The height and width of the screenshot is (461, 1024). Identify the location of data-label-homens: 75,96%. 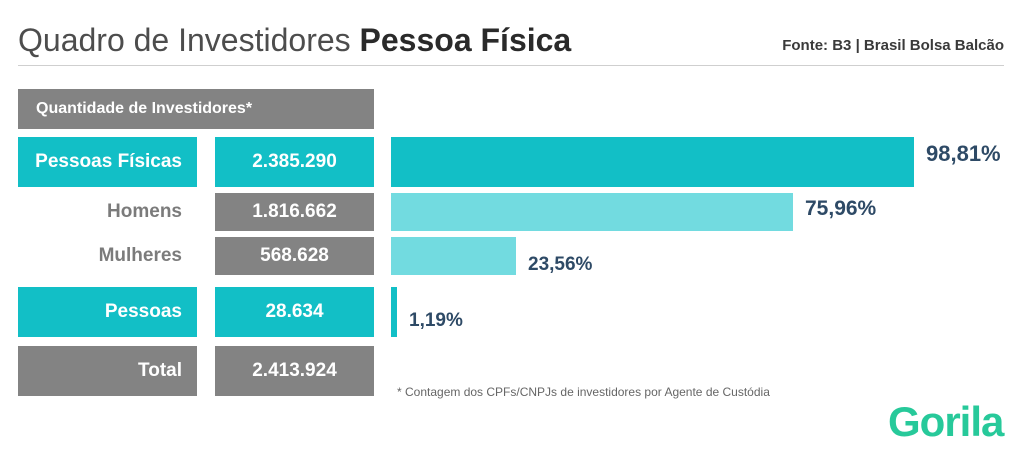
(841, 208).